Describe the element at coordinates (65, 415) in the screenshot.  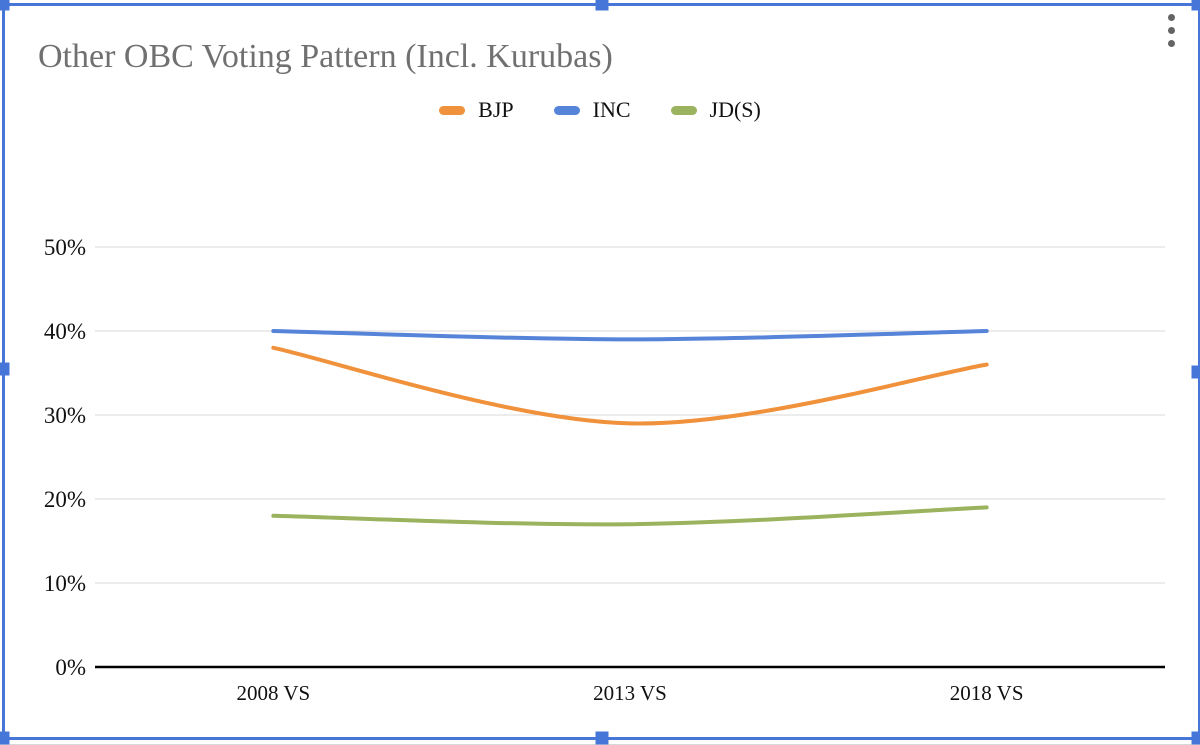
I see `y-axis-tick-label: 30%` at that location.